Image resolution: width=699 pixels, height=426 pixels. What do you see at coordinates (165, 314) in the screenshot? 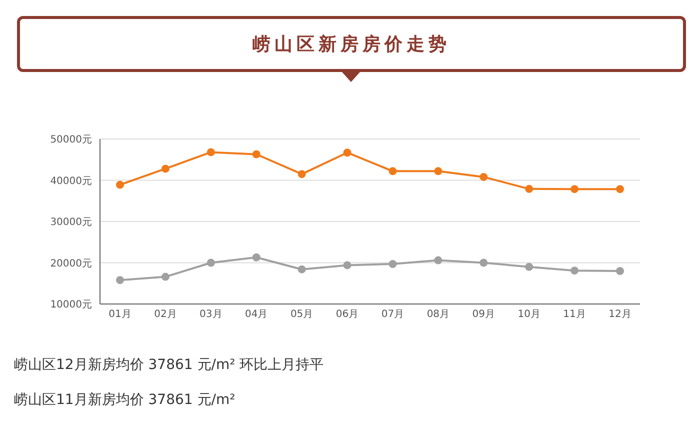
I see `x-tick-label: 02月` at bounding box center [165, 314].